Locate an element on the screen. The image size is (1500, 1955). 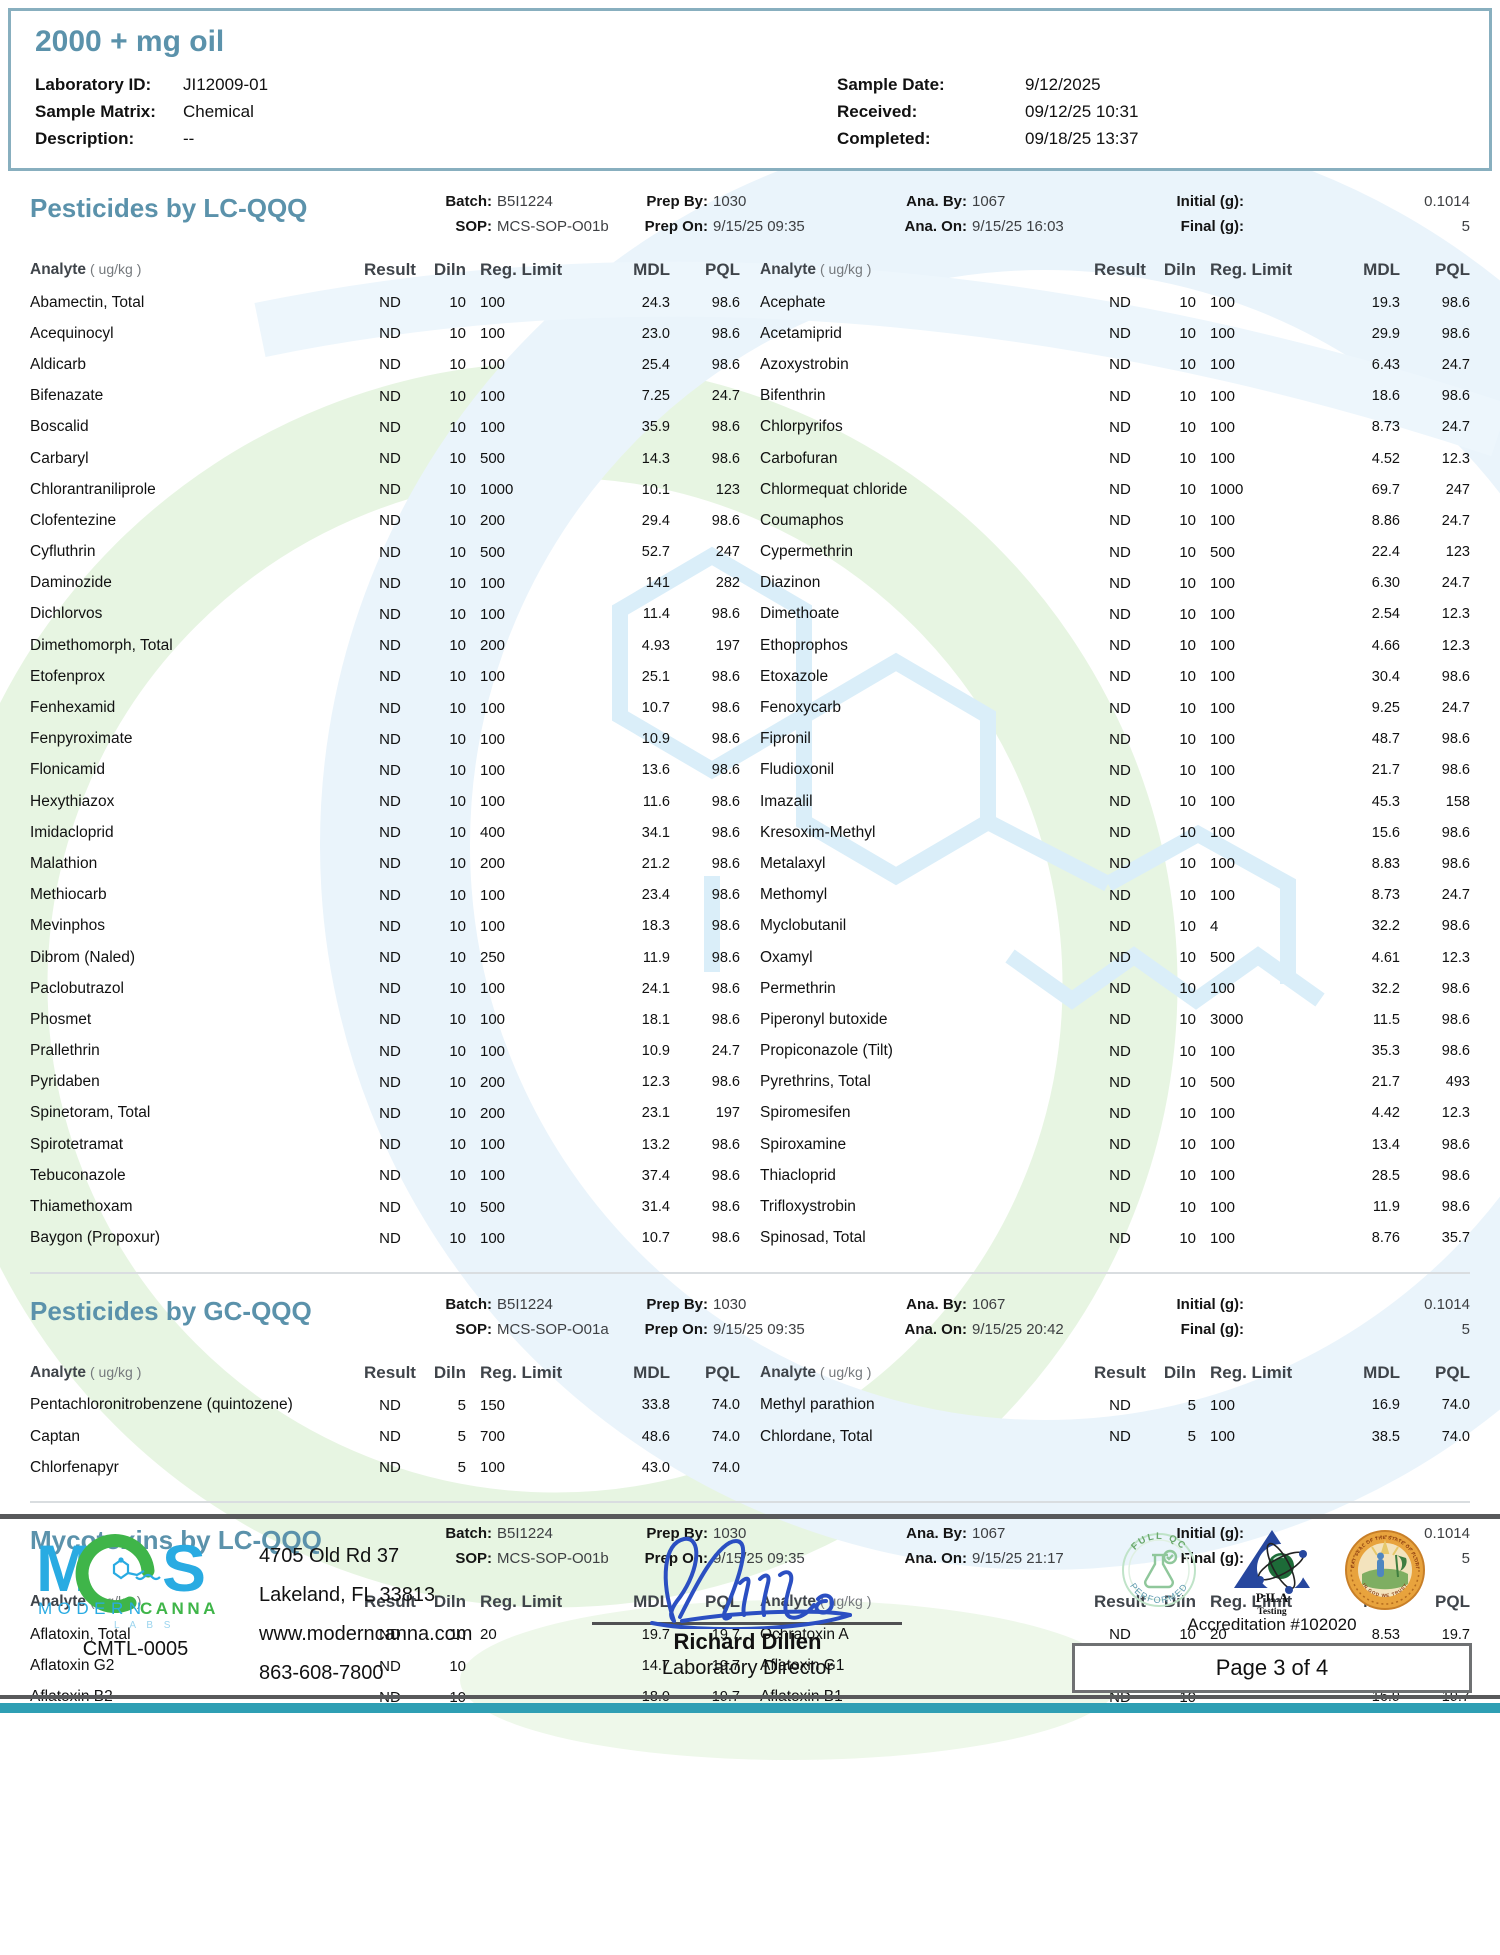
mdl-value: 29.9 is located at coordinates (1385, 333).